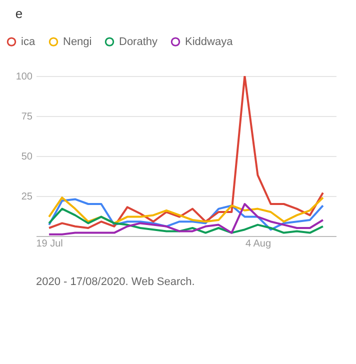 The image size is (356, 364). What do you see at coordinates (28, 42) in the screenshot?
I see `legend-label: ica` at bounding box center [28, 42].